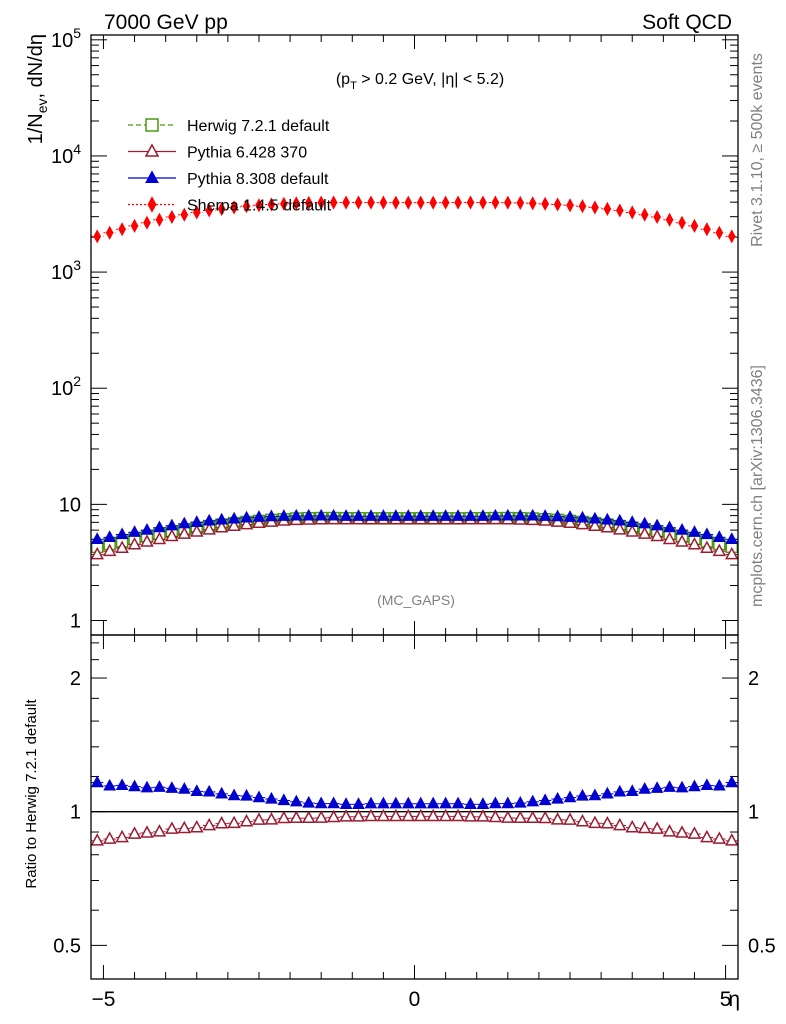 This screenshot has height=1024, width=786. What do you see at coordinates (259, 206) in the screenshot?
I see `legend-label: Sherpa 1.4.5 default` at bounding box center [259, 206].